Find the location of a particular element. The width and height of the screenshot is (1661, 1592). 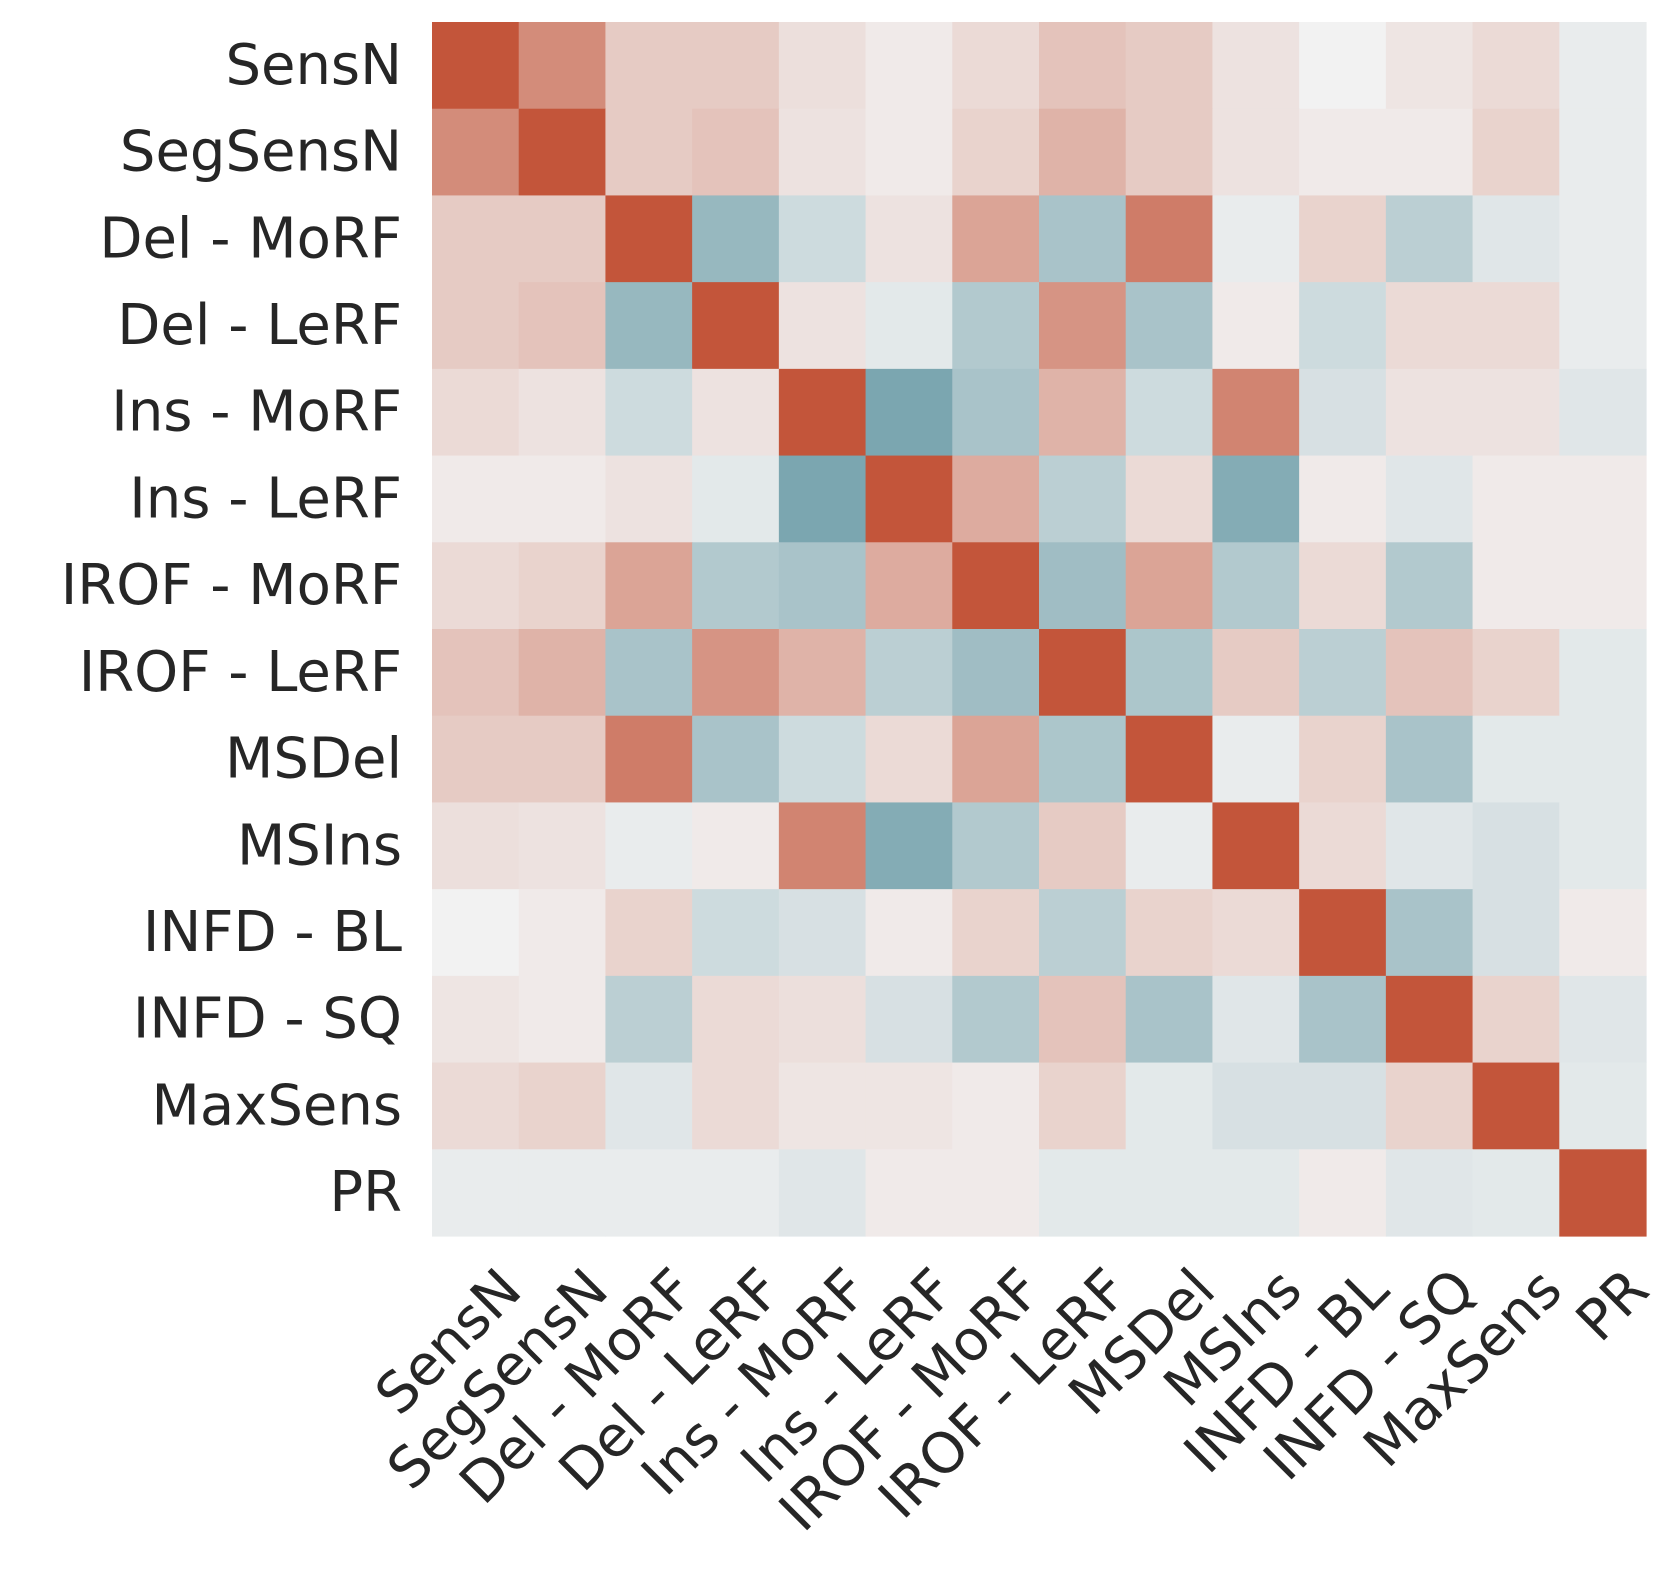

x-tick-label: PR is located at coordinates (1612, 1305).